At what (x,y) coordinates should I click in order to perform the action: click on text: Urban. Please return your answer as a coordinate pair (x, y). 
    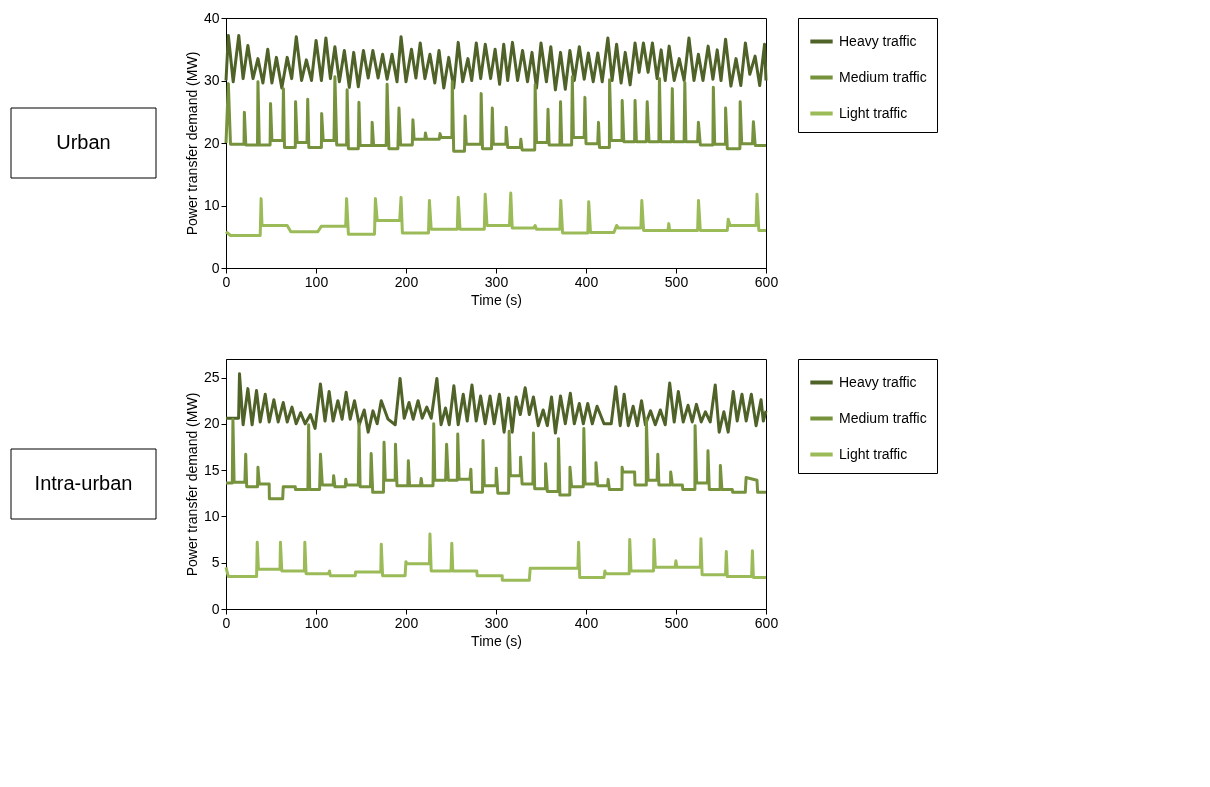
    Looking at the image, I should click on (83, 142).